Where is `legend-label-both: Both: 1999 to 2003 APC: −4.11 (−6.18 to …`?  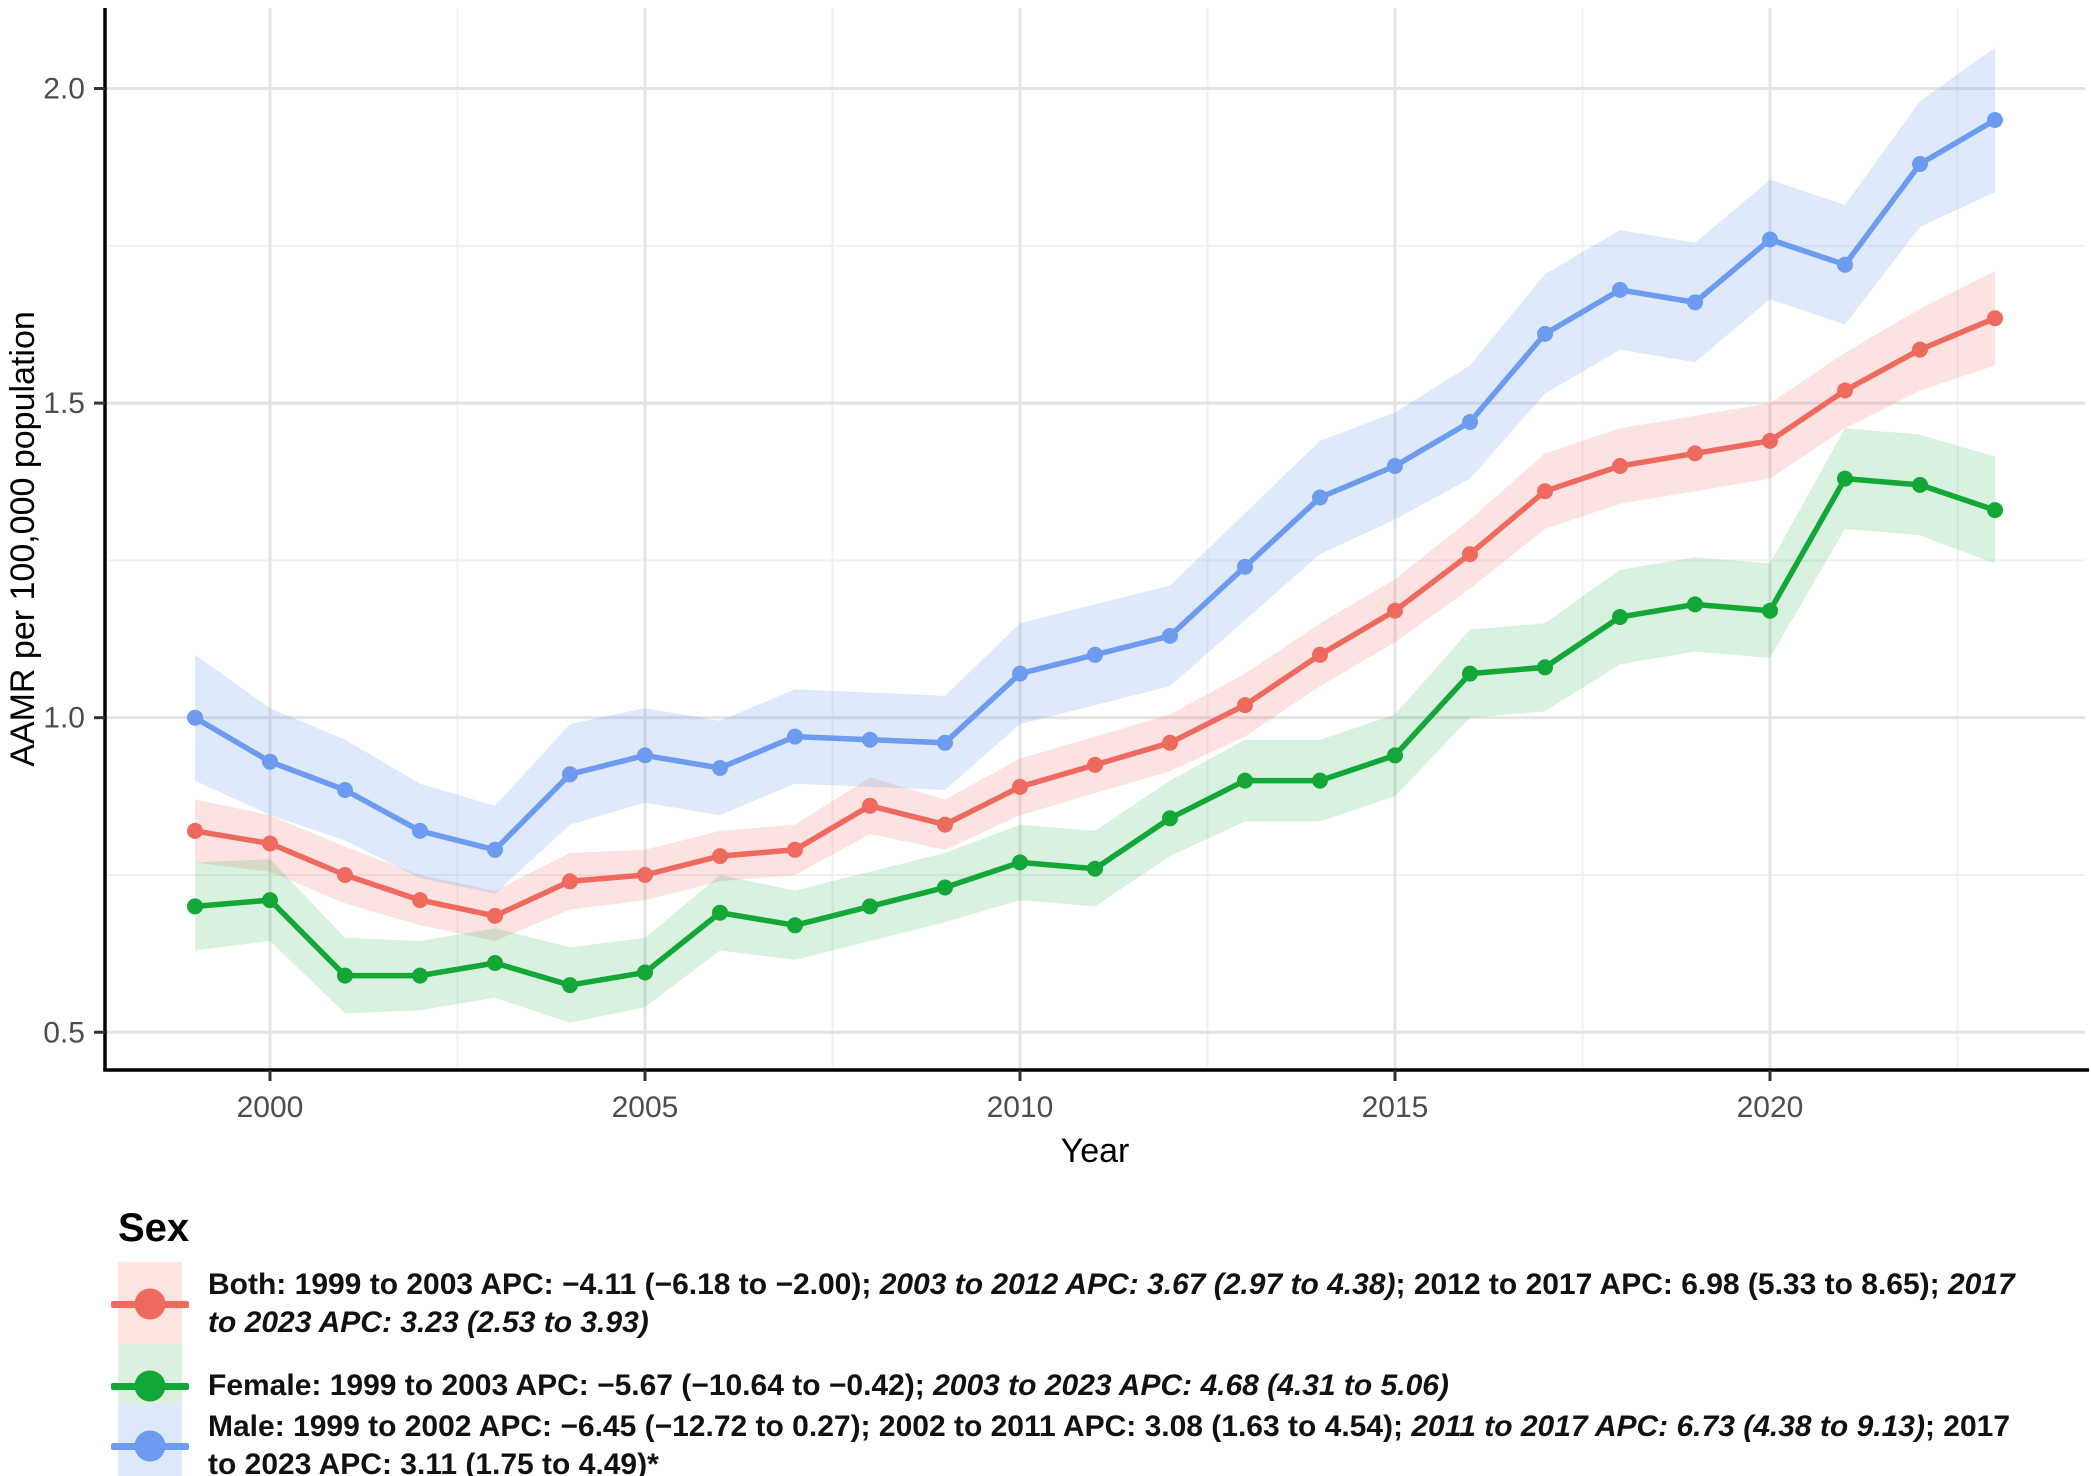
legend-label-both: Both: 1999 to 2003 APC: −4.11 (−6.18 to … is located at coordinates (1123, 1304).